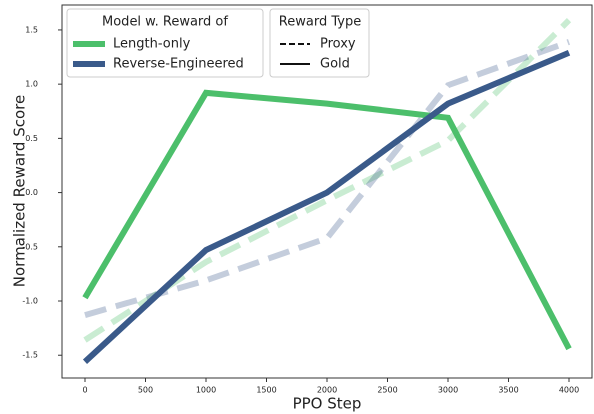  I want to click on y-axis-label: Normalized Reward Score, so click(20, 191).